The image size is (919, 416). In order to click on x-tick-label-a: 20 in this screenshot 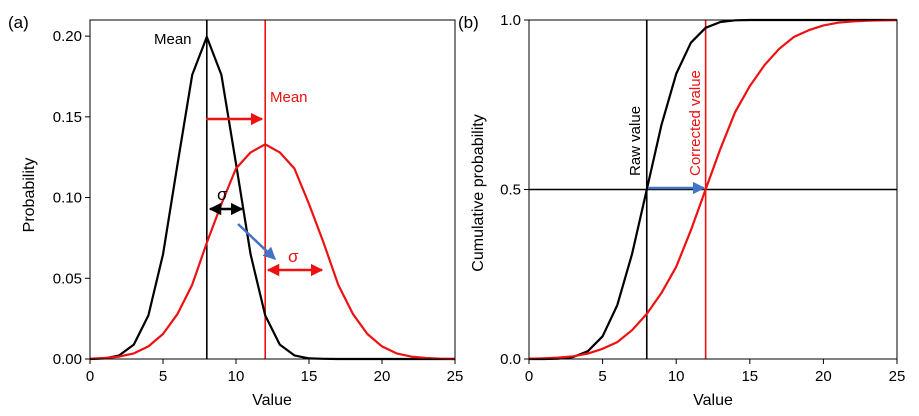, I will do `click(382, 376)`.